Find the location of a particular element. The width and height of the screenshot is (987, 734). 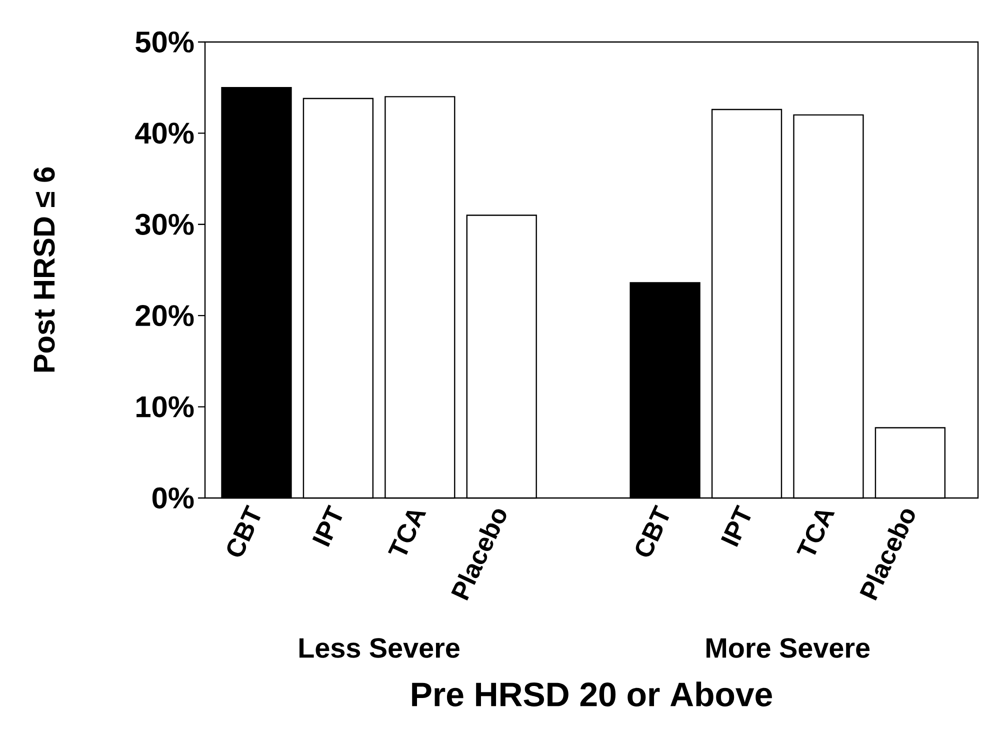

y-tick-label: 50% is located at coordinates (165, 42).